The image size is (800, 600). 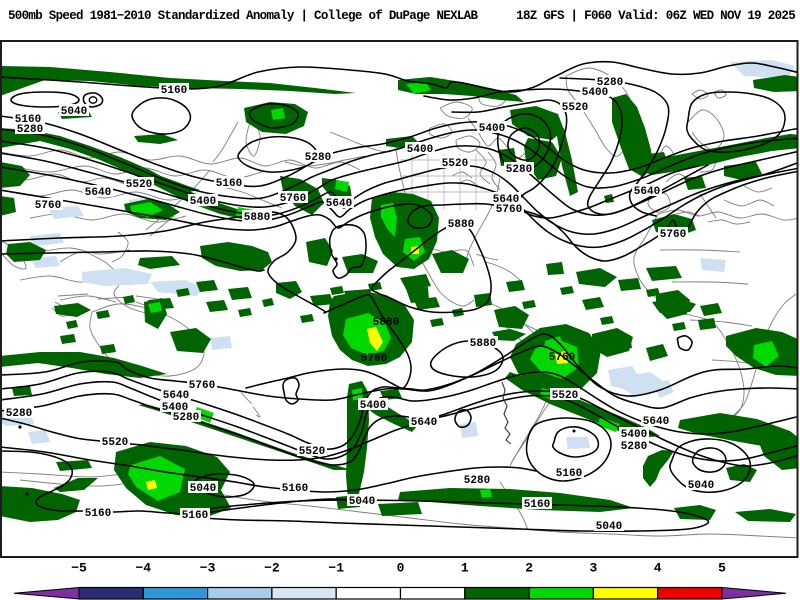 I want to click on svg-text: 3, so click(x=593, y=568).